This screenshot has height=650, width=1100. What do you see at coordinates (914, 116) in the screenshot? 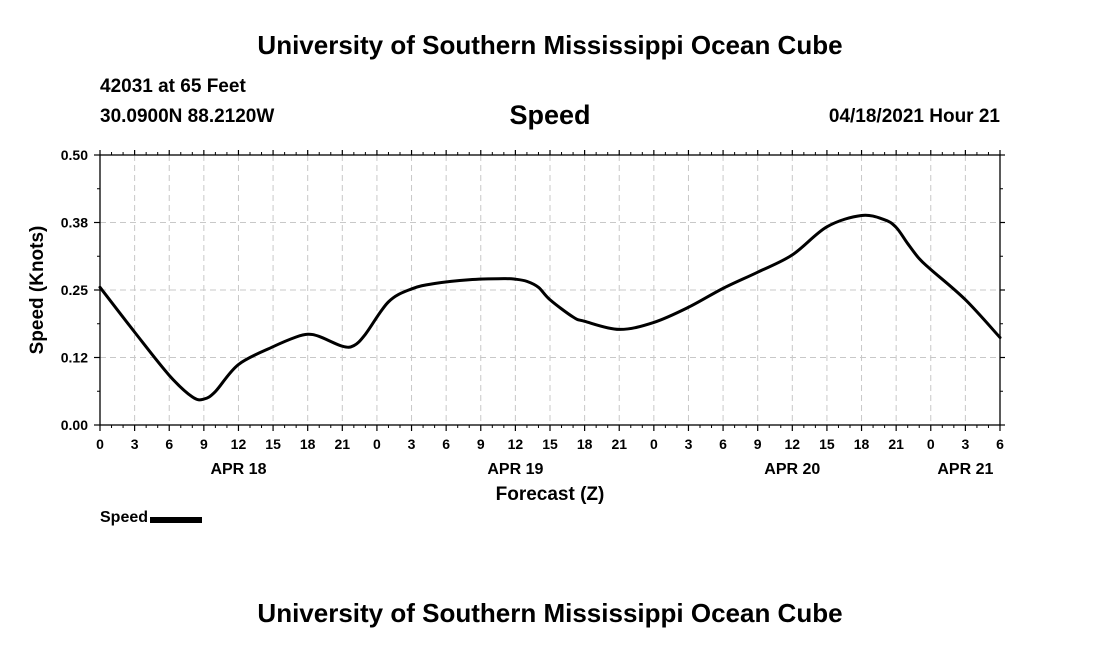
I see `forecast-datetime: 04/18/2021 Hour 21` at bounding box center [914, 116].